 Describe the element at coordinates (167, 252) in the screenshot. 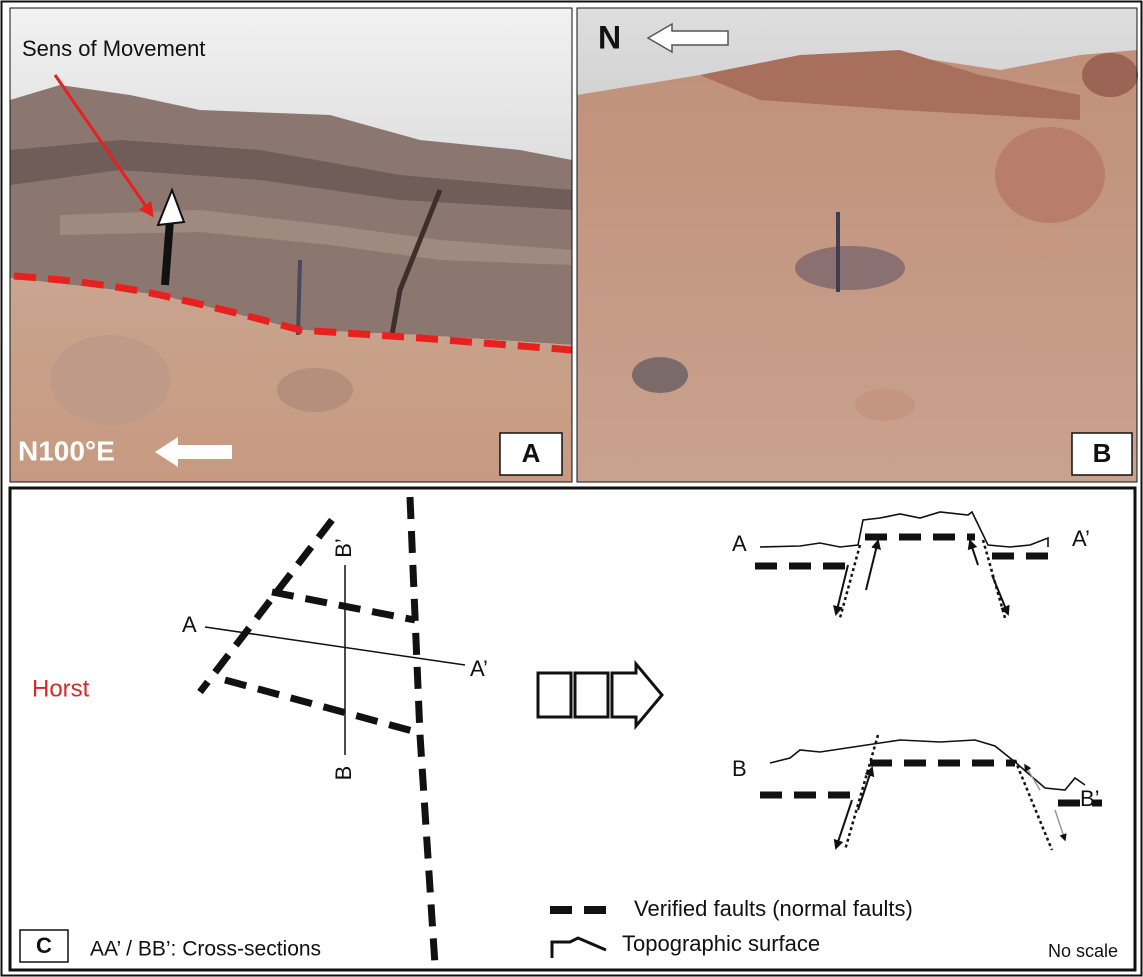

I see `movement-arrow-shaft` at that location.